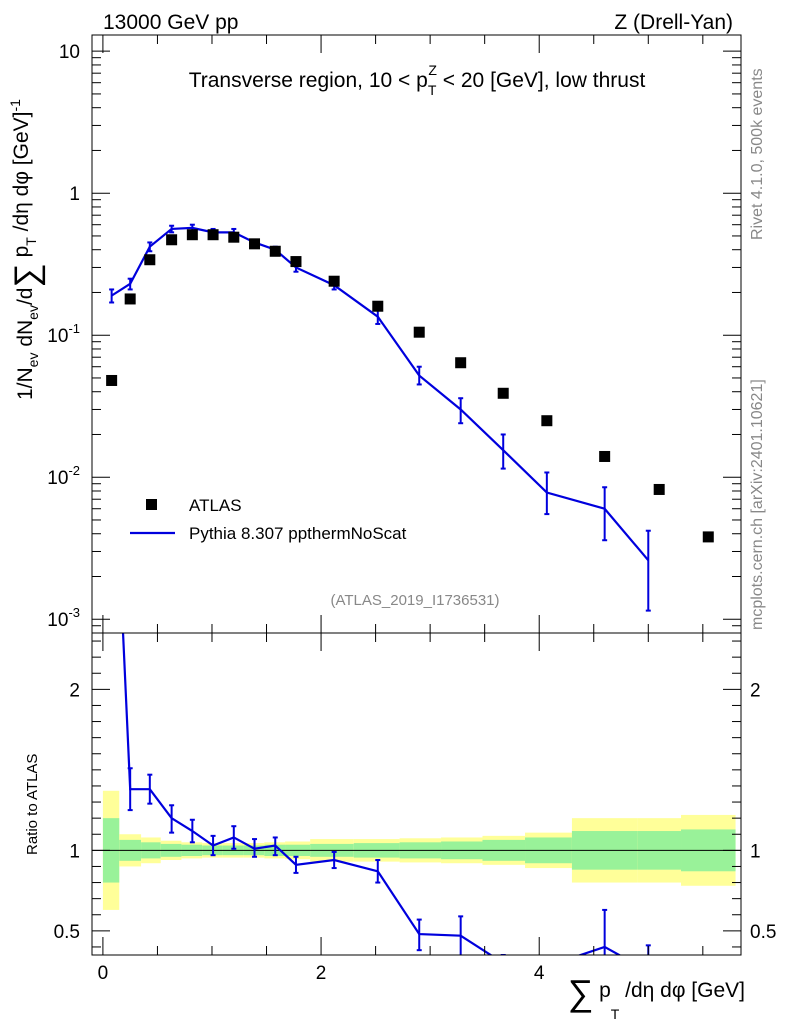  Describe the element at coordinates (21, 175) in the screenshot. I see `ylabel-part-e: /dη dφ [GeV]` at that location.